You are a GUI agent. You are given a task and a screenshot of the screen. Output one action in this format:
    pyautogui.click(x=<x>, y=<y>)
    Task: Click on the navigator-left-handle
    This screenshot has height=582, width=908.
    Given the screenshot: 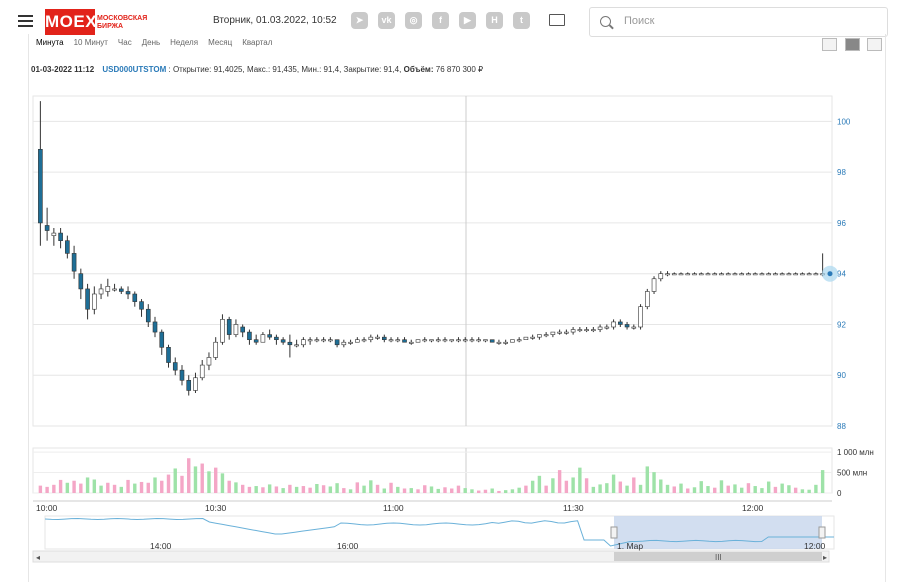 What is the action you would take?
    pyautogui.click(x=614, y=532)
    